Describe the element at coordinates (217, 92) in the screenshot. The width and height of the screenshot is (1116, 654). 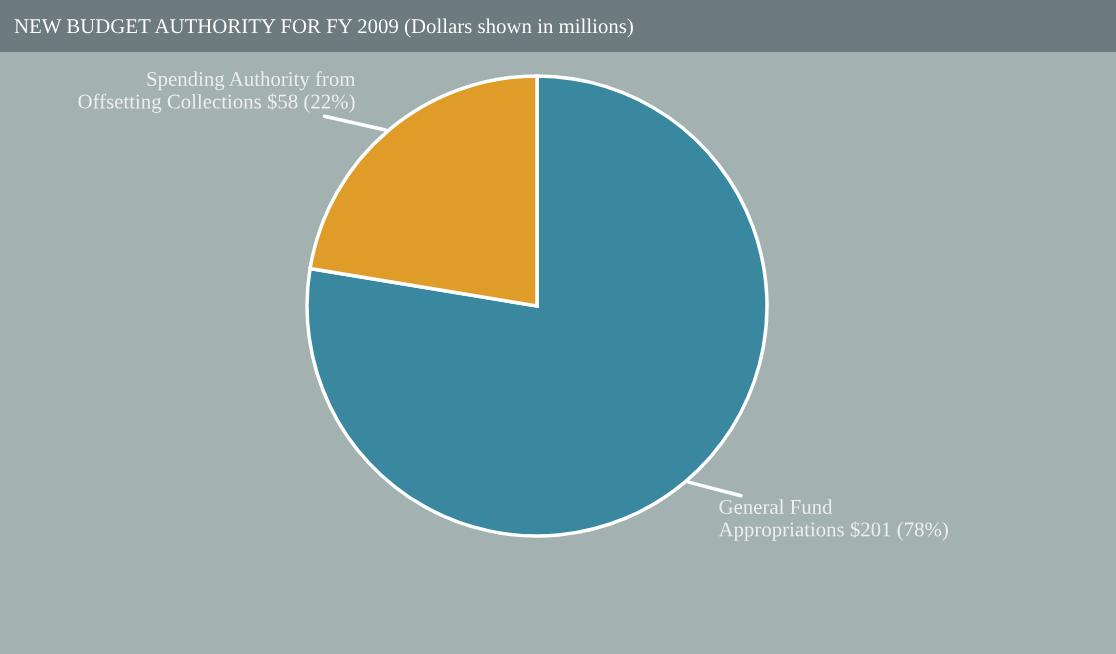
I see `slice-label: Spending Authority from Offsetting Collections $58 (22%)` at that location.